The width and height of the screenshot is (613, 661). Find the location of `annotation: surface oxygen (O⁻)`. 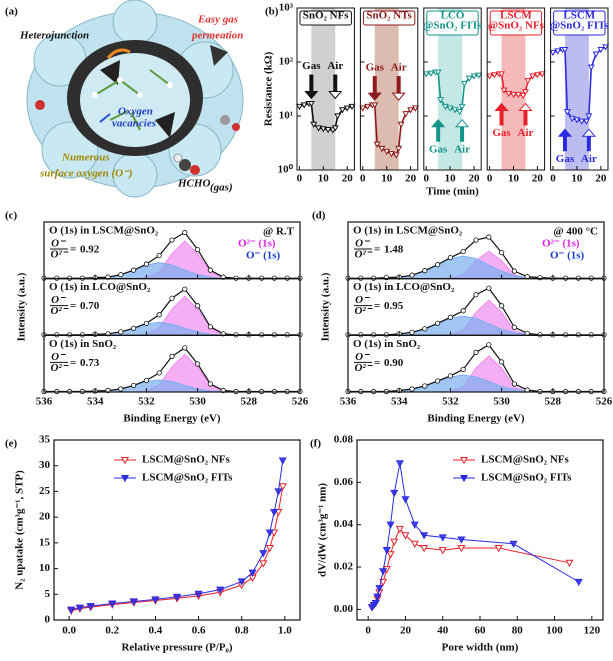

annotation: surface oxygen (O⁻) is located at coordinates (86, 174).